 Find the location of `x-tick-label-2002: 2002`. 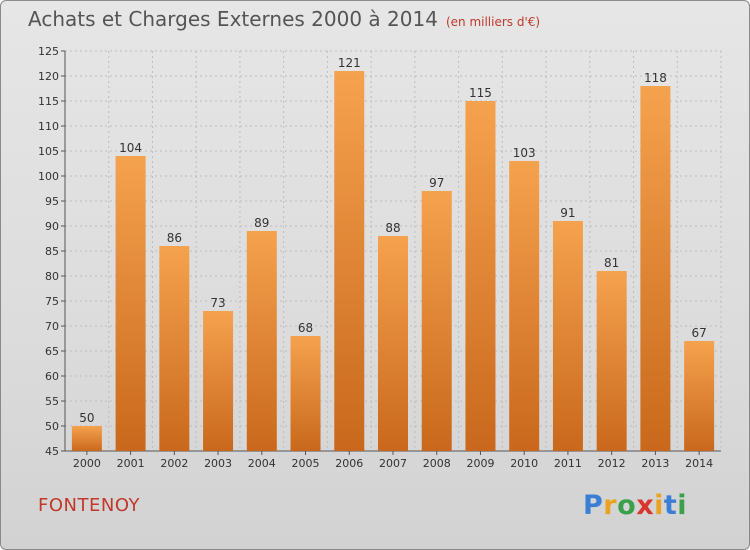

x-tick-label-2002: 2002 is located at coordinates (174, 463).